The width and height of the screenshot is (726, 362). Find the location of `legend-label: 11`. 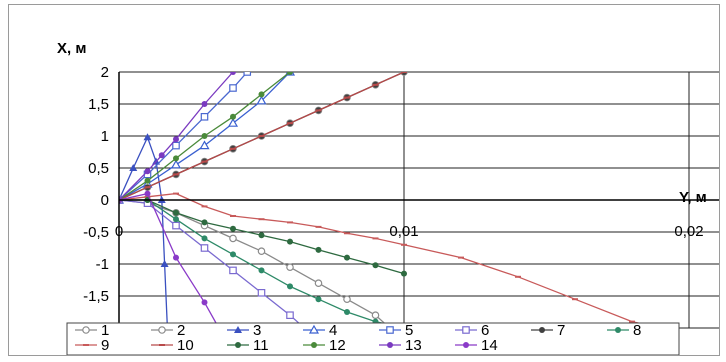

legend-label: 11 is located at coordinates (261, 345).